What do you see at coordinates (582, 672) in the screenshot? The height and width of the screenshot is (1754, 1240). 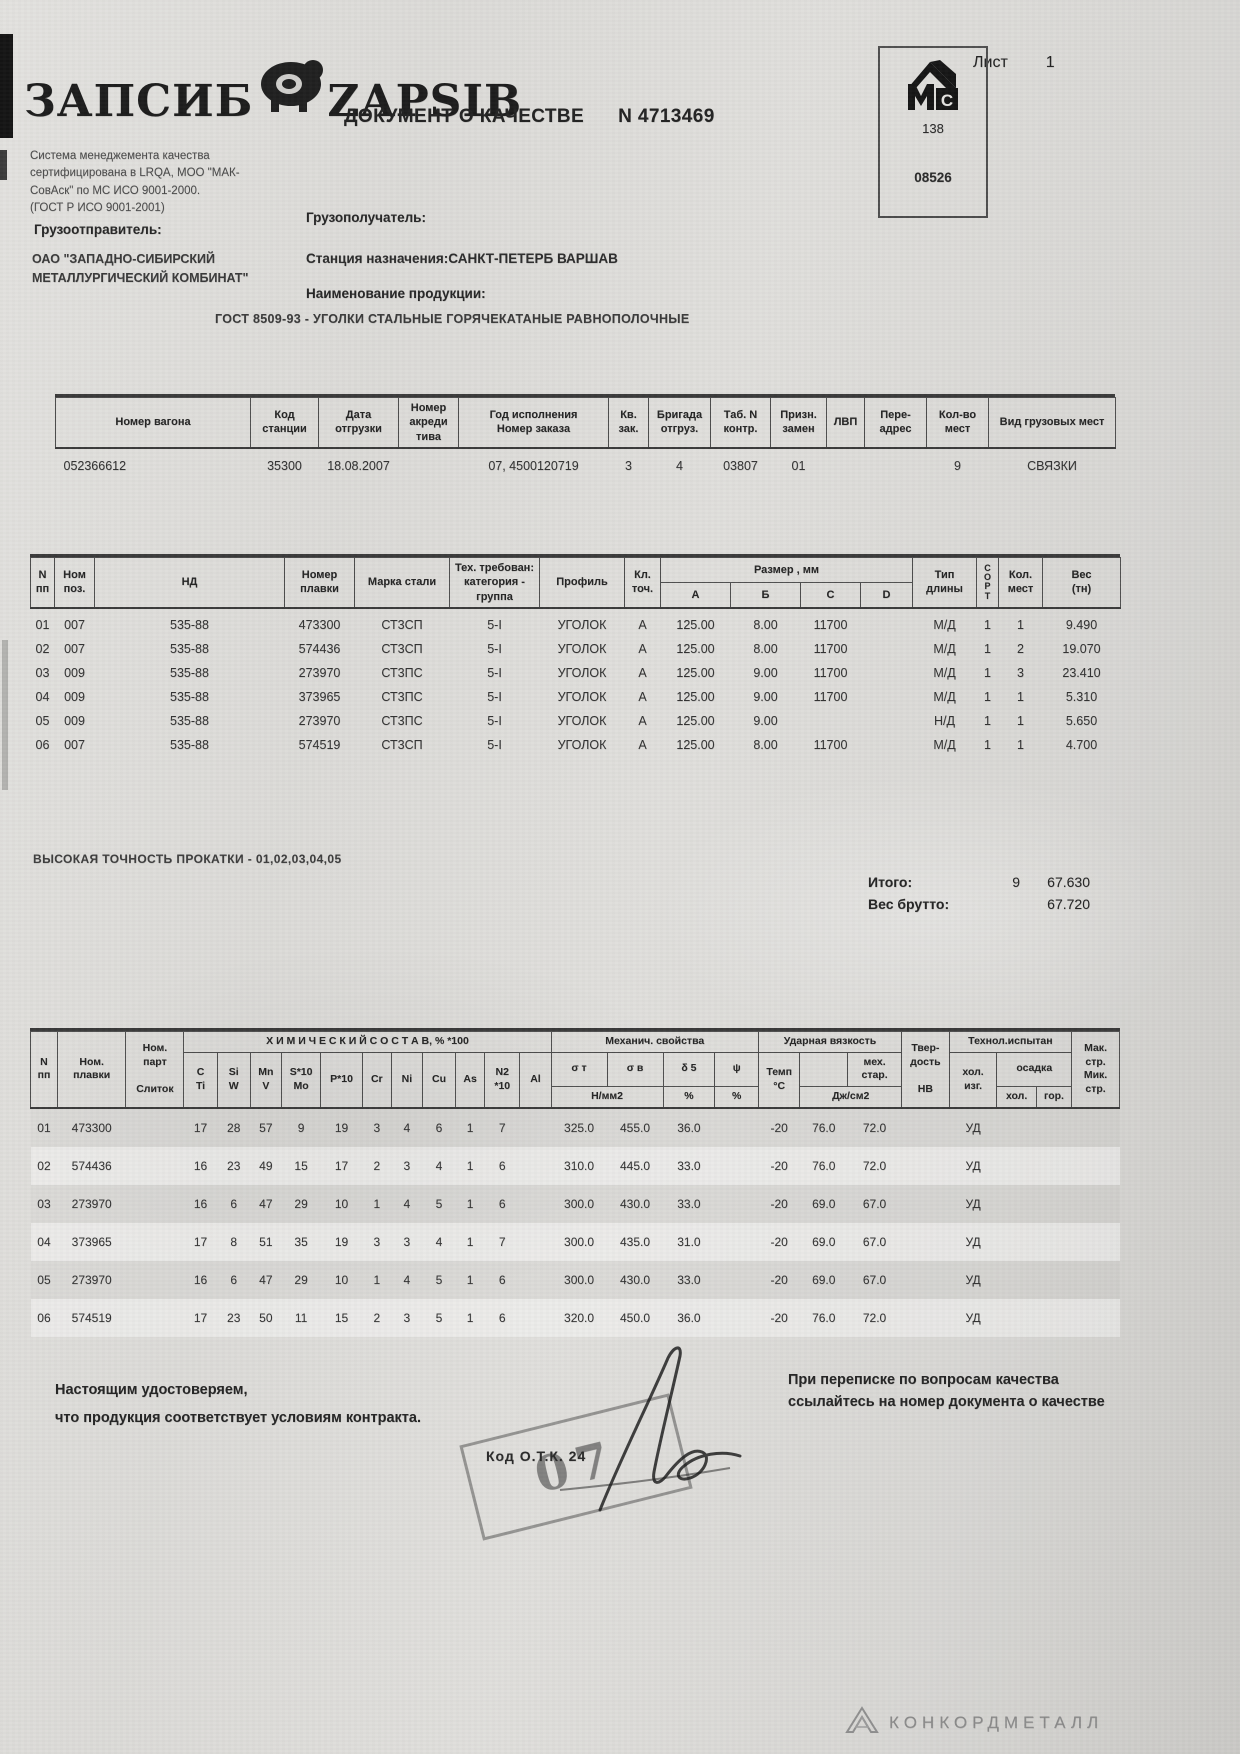 I see `table-cell: УГОЛОК` at bounding box center [582, 672].